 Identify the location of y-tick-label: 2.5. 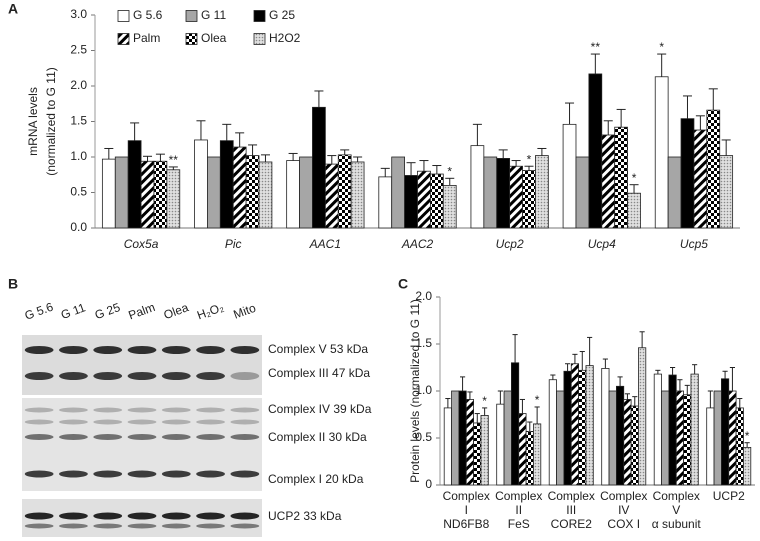
(78, 50).